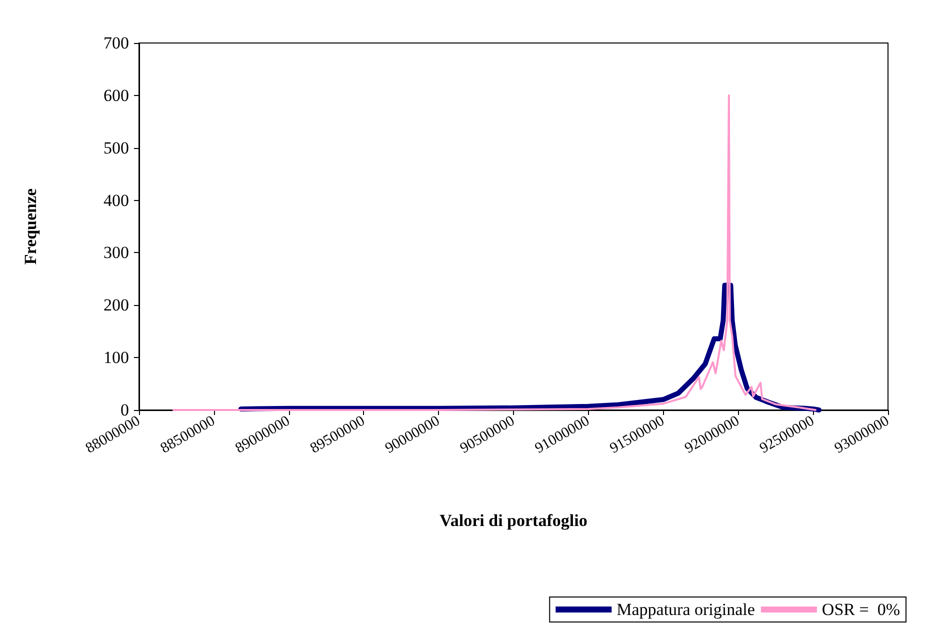 The width and height of the screenshot is (928, 624). Describe the element at coordinates (685, 609) in the screenshot. I see `legend-label: Mappatura originale` at that location.